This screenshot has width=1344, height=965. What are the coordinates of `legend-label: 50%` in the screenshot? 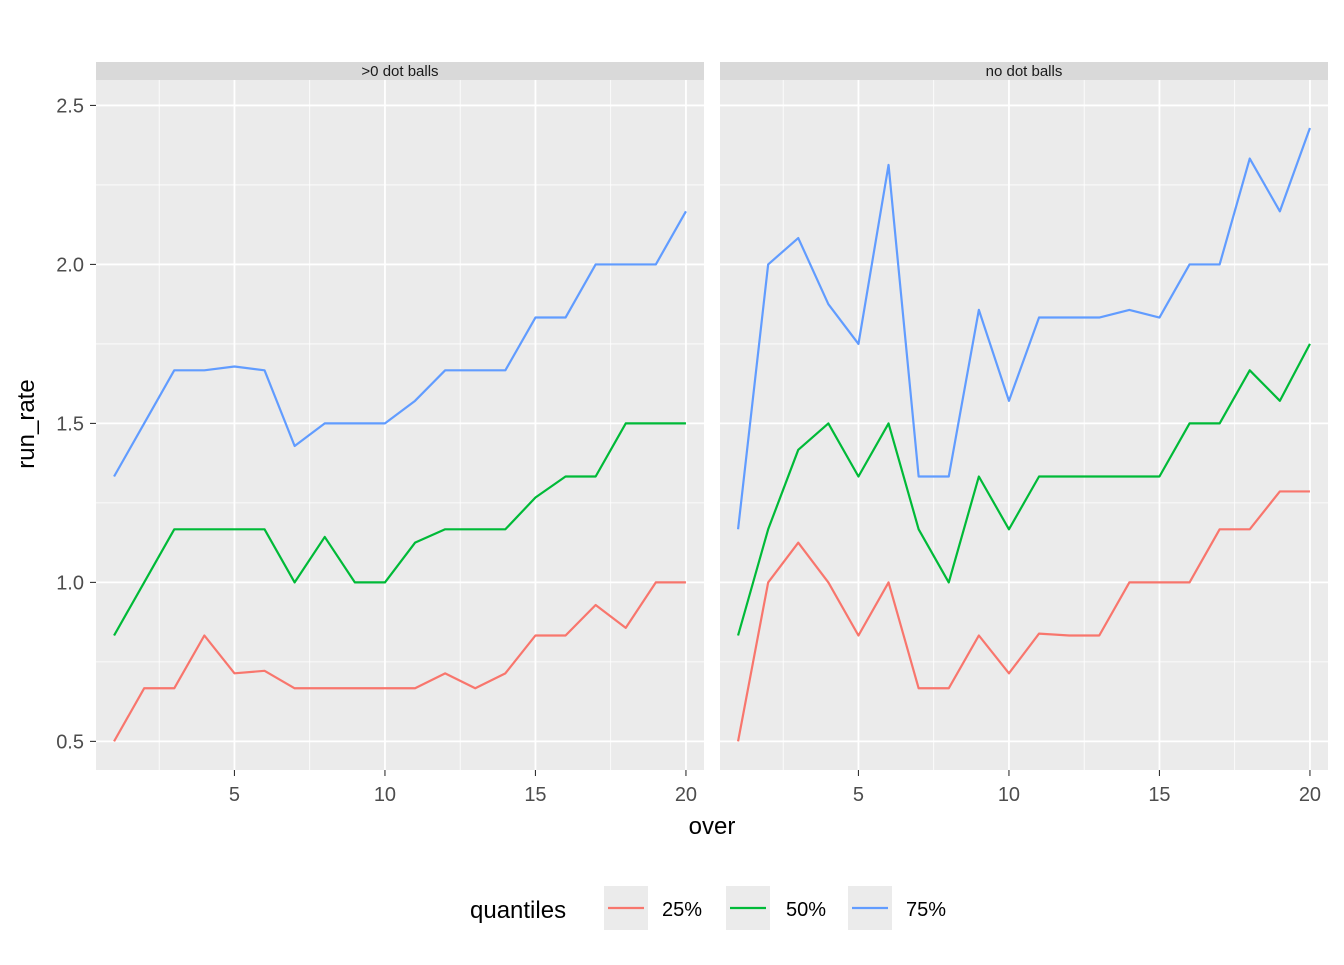 It's located at (806, 910).